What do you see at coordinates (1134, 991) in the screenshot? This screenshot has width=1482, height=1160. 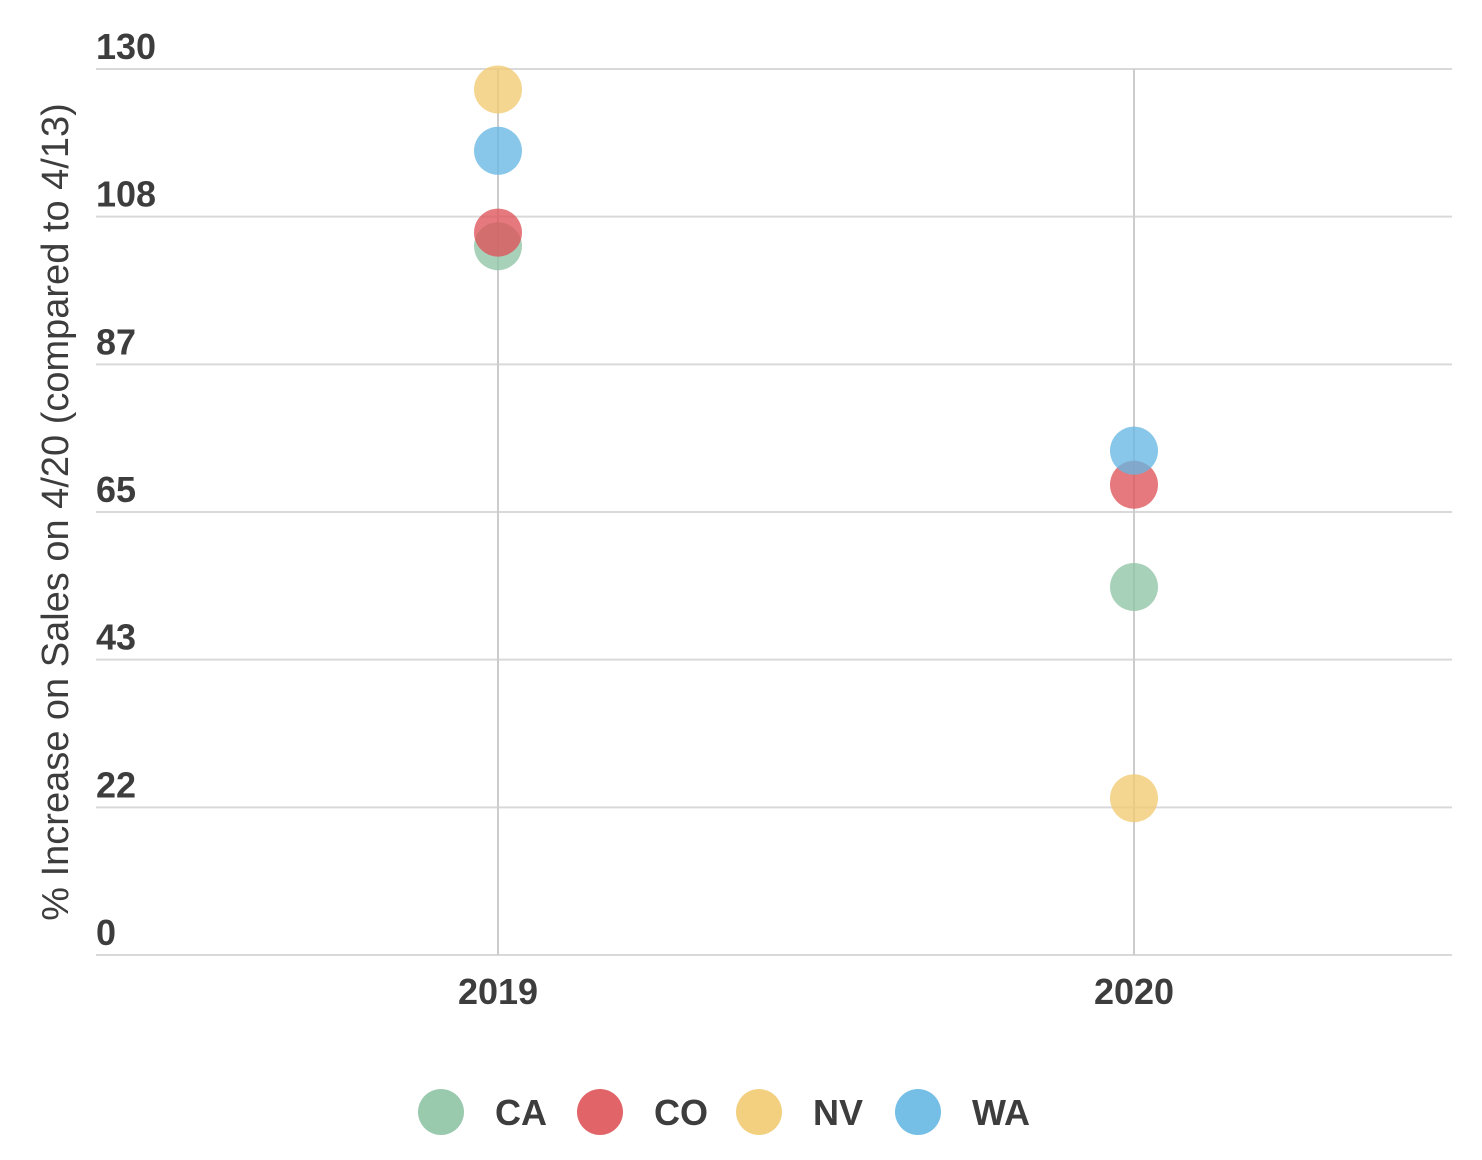 I see `x-tick-label: 2020` at bounding box center [1134, 991].